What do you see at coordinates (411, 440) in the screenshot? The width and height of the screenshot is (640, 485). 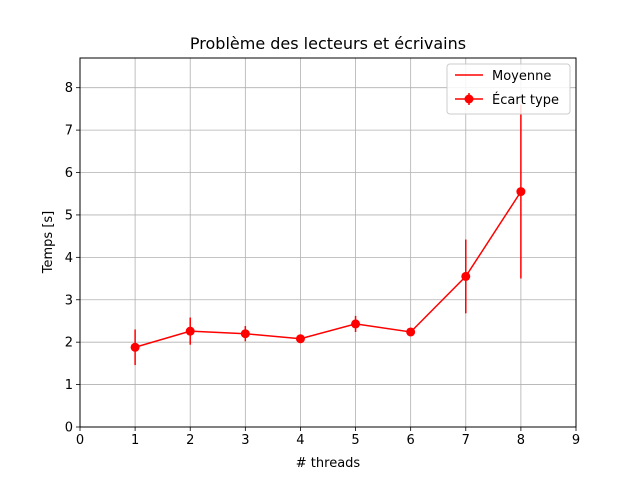 I see `x-tick-label: 6` at bounding box center [411, 440].